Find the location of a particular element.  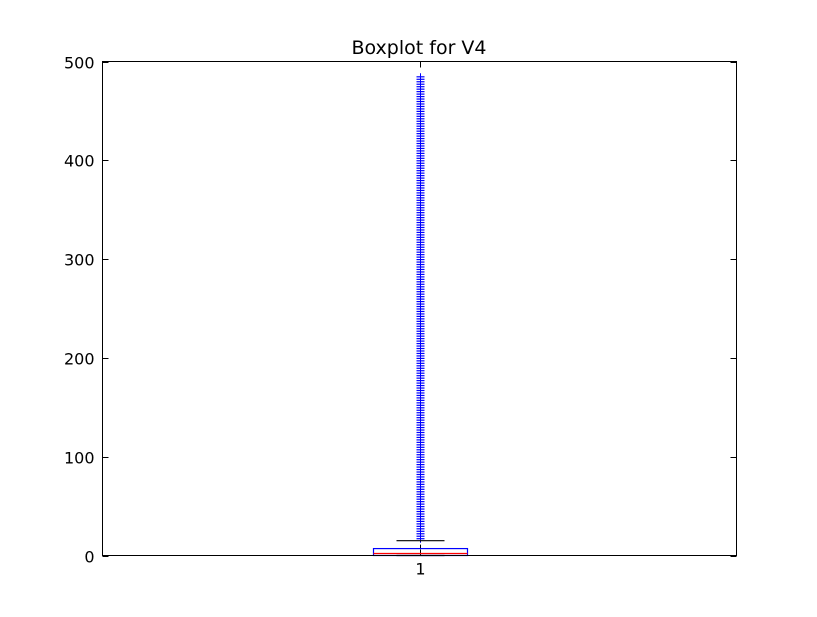

y-tick-label: 0 is located at coordinates (89, 557).